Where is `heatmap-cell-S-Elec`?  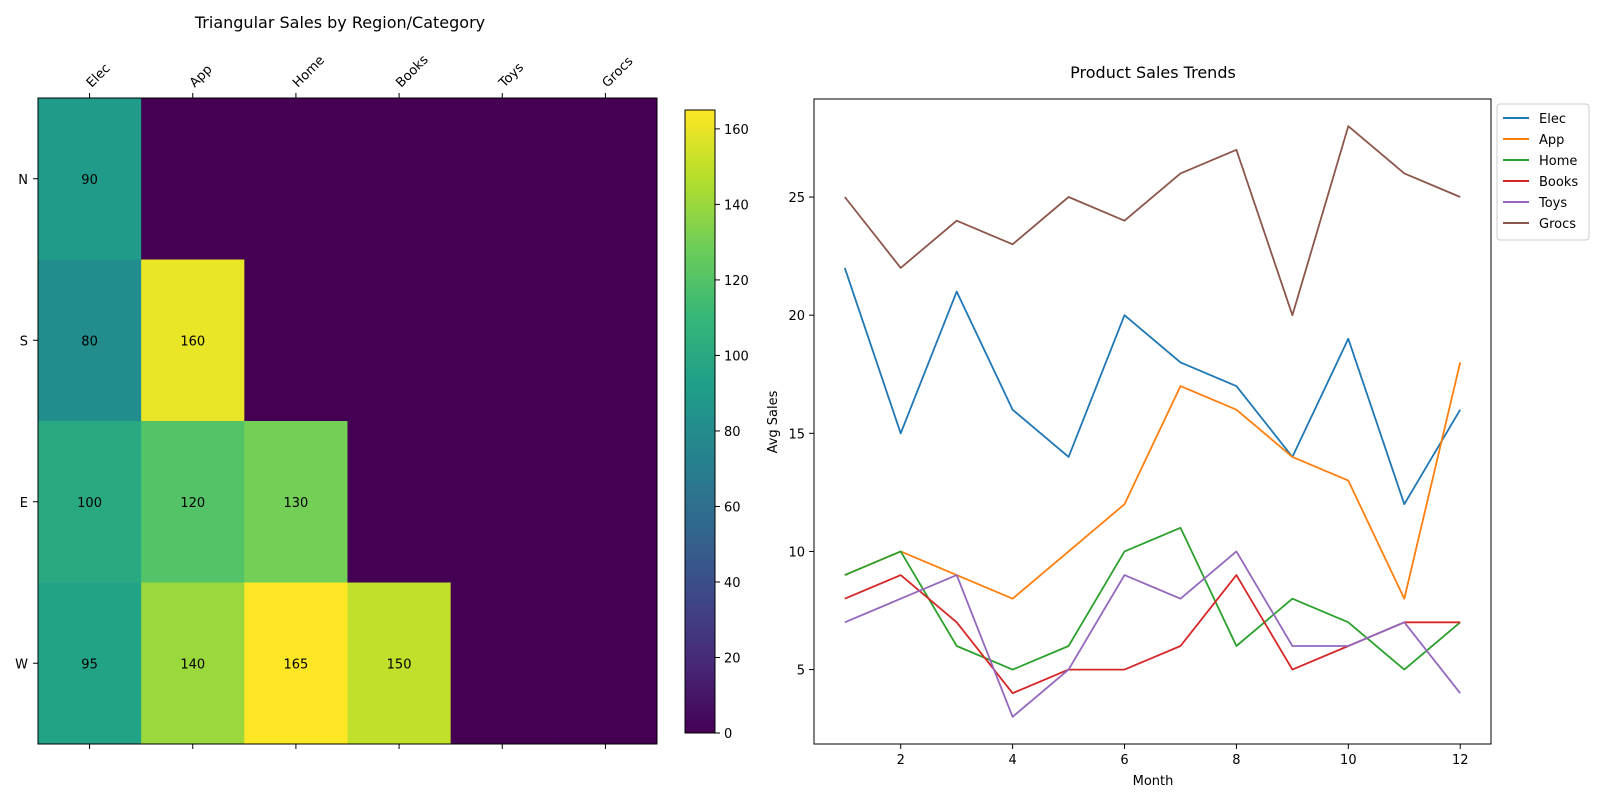
heatmap-cell-S-Elec is located at coordinates (90, 340).